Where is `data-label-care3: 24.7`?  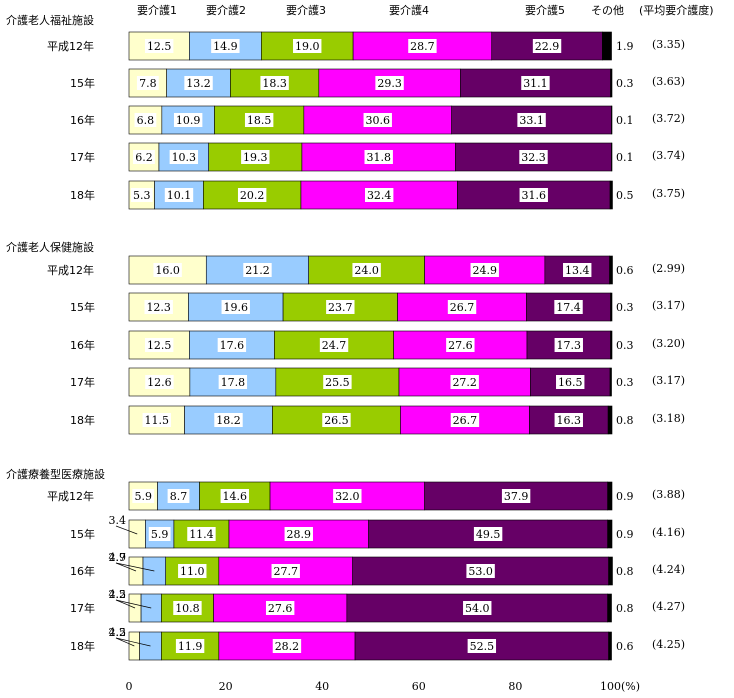
data-label-care3: 24.7 is located at coordinates (334, 345).